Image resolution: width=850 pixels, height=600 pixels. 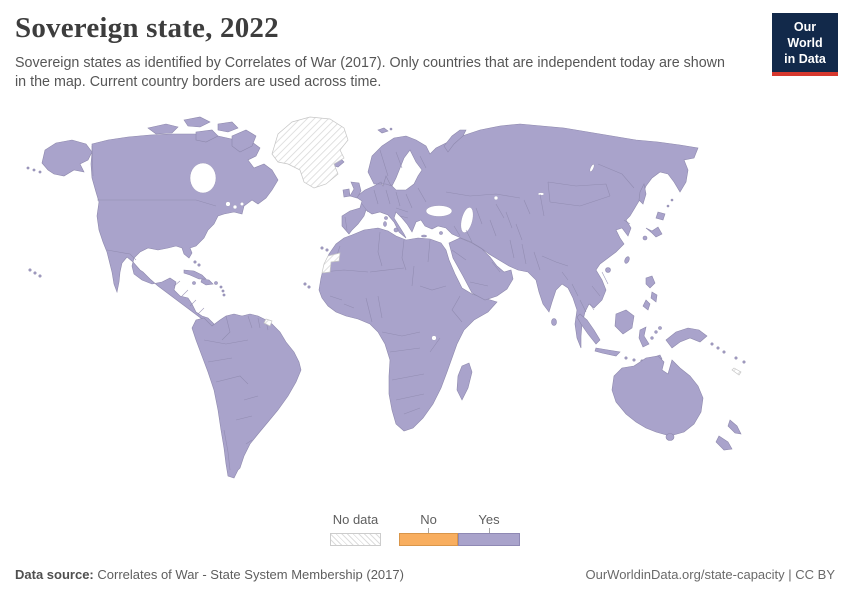 What do you see at coordinates (489, 519) in the screenshot?
I see `legend-label-yes: Yes` at bounding box center [489, 519].